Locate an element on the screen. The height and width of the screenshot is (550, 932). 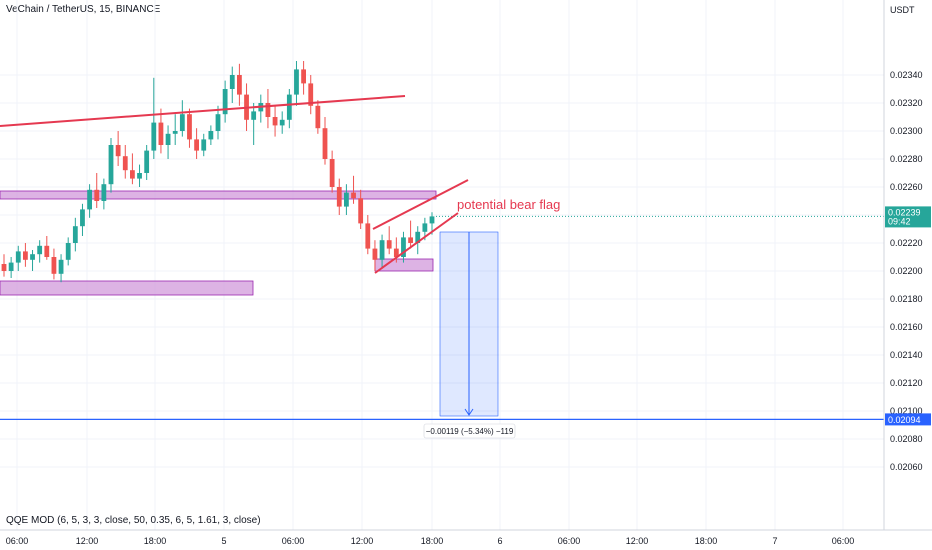
price-tick: 0.02180 is located at coordinates (906, 299).